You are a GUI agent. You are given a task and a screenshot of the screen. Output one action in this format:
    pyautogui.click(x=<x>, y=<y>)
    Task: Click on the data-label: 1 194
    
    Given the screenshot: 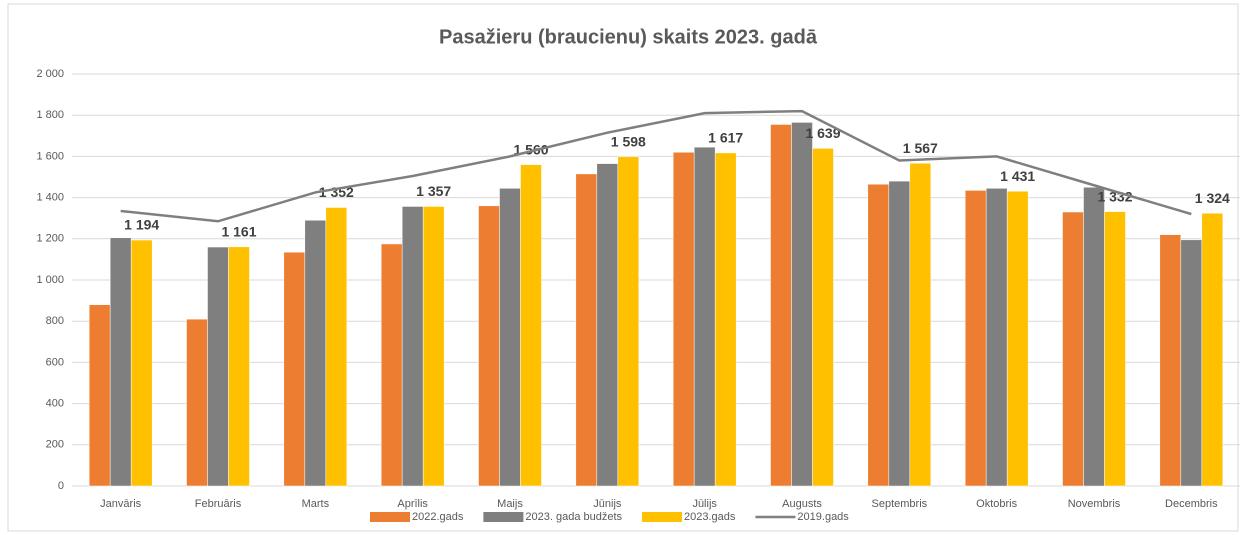 What is the action you would take?
    pyautogui.click(x=141, y=225)
    